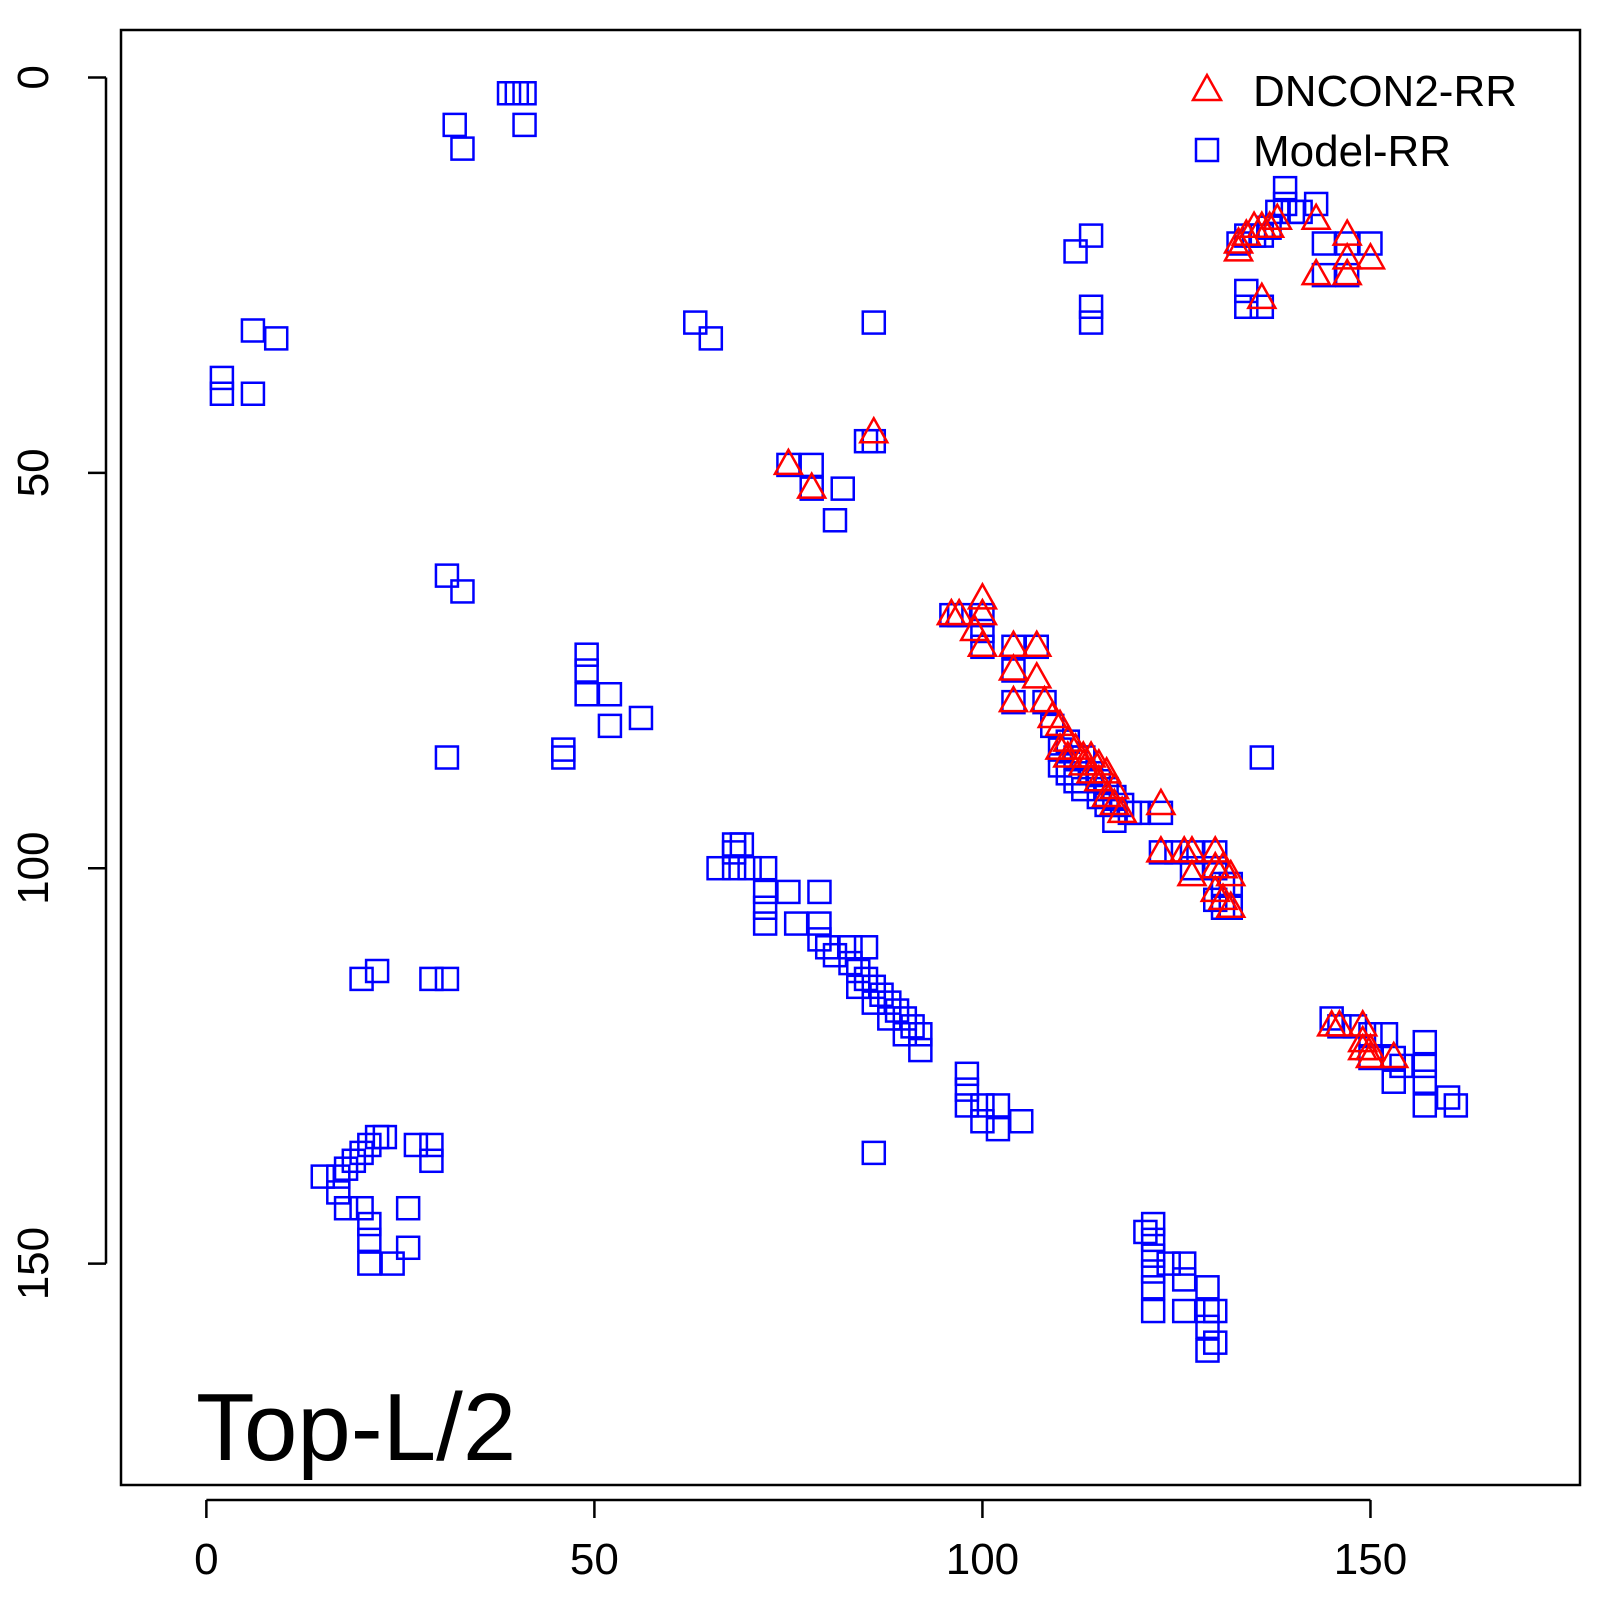 Image resolution: width=1600 pixels, height=1600 pixels. What do you see at coordinates (800, 1541) in the screenshot?
I see `x-axis: 0 50 100 150` at bounding box center [800, 1541].